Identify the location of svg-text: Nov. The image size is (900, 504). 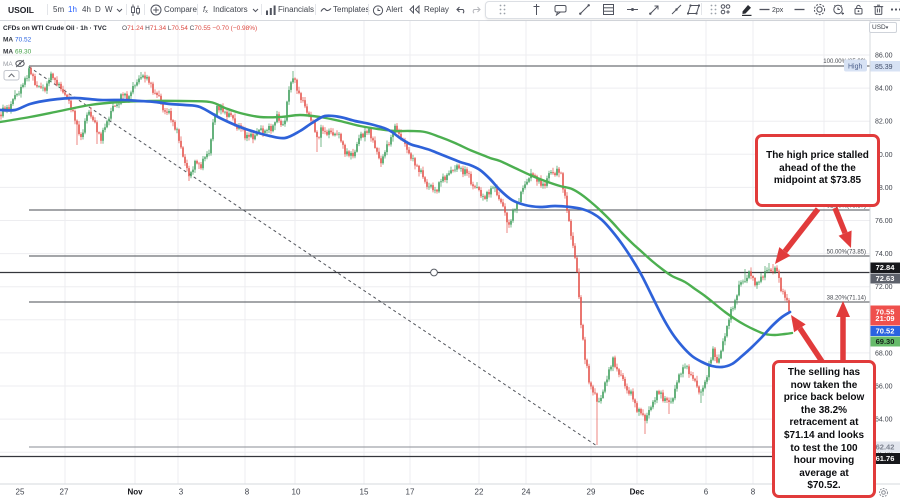
(135, 492).